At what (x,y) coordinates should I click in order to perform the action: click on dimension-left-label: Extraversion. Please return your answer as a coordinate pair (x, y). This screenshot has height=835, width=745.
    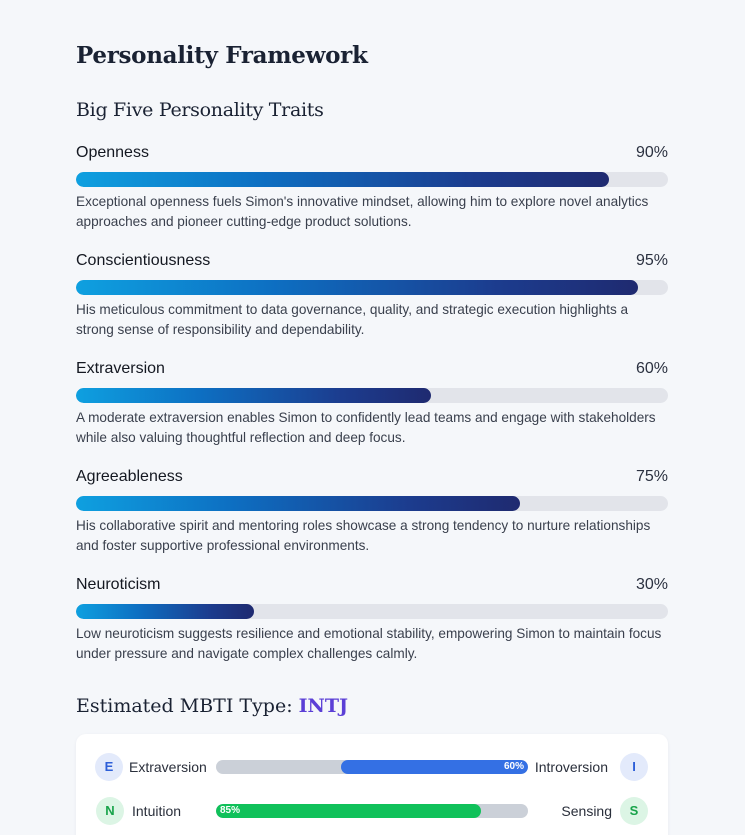
    Looking at the image, I should click on (168, 767).